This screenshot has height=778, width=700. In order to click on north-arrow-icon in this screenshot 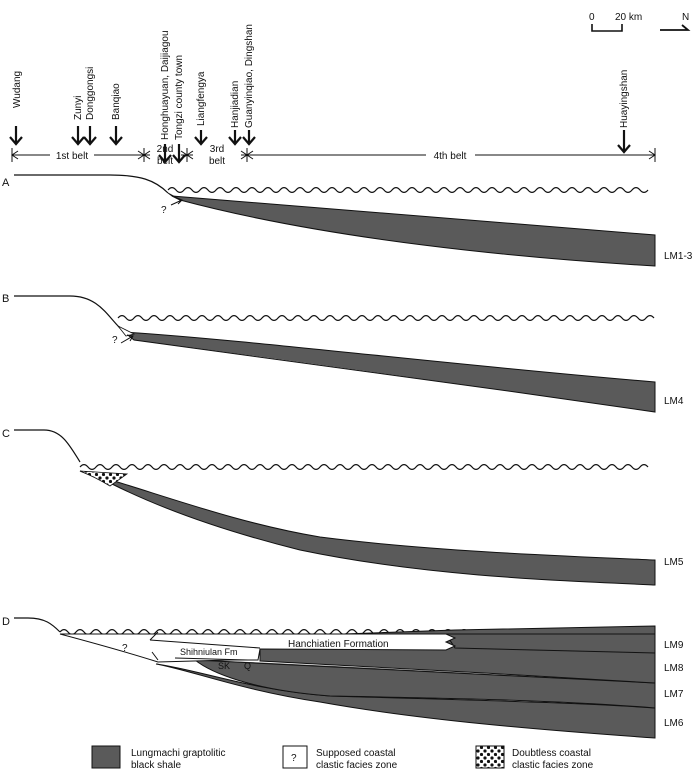, I will do `click(675, 27)`.